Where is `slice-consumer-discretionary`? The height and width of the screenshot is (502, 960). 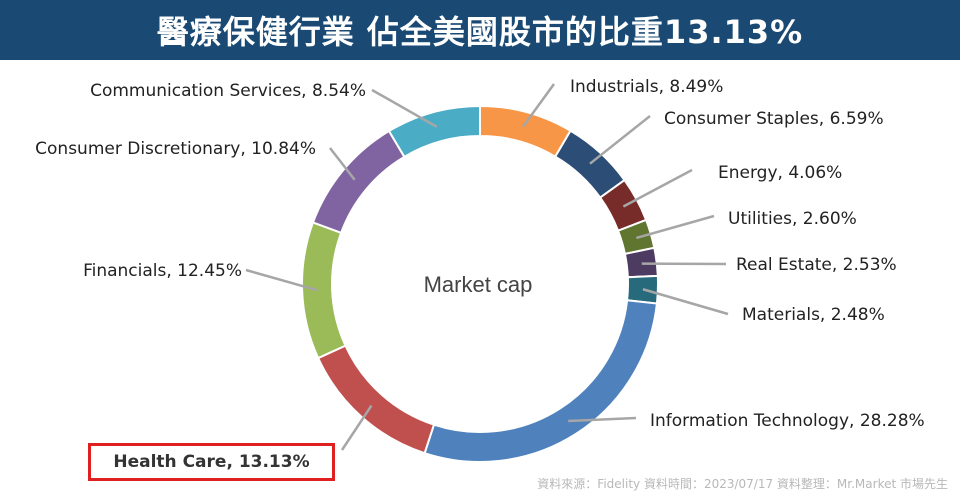
slice-consumer-discretionary is located at coordinates (358, 182).